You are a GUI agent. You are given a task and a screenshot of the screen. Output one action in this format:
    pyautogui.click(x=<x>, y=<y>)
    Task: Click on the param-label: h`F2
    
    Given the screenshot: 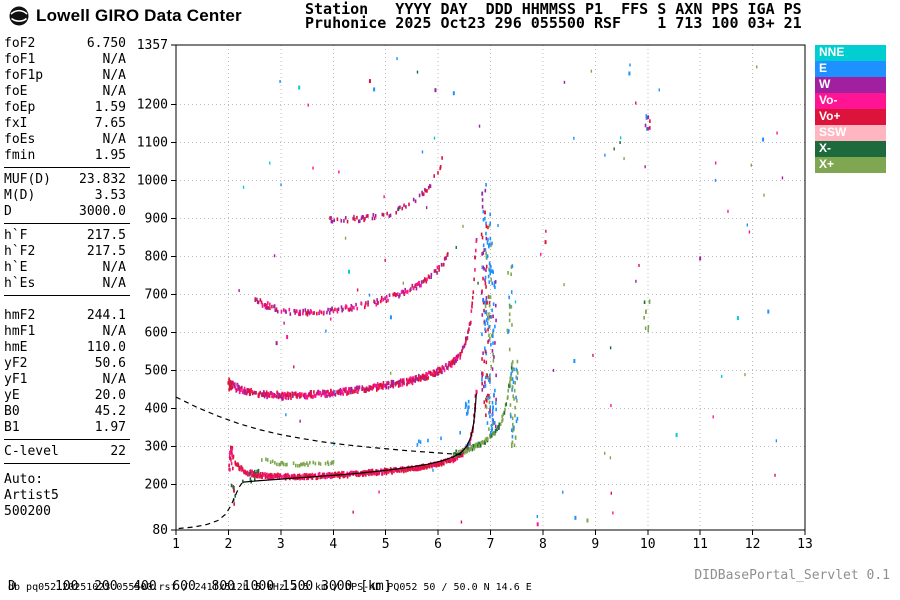 What is the action you would take?
    pyautogui.click(x=20, y=251)
    